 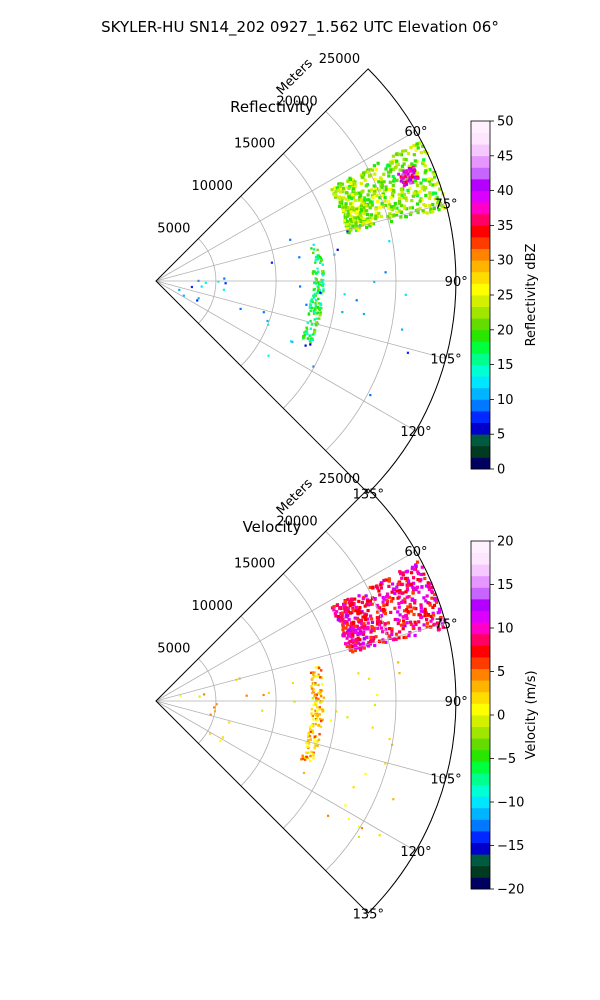 What do you see at coordinates (531, 714) in the screenshot?
I see `colorbar-label: Velocity (m/s)` at bounding box center [531, 714].